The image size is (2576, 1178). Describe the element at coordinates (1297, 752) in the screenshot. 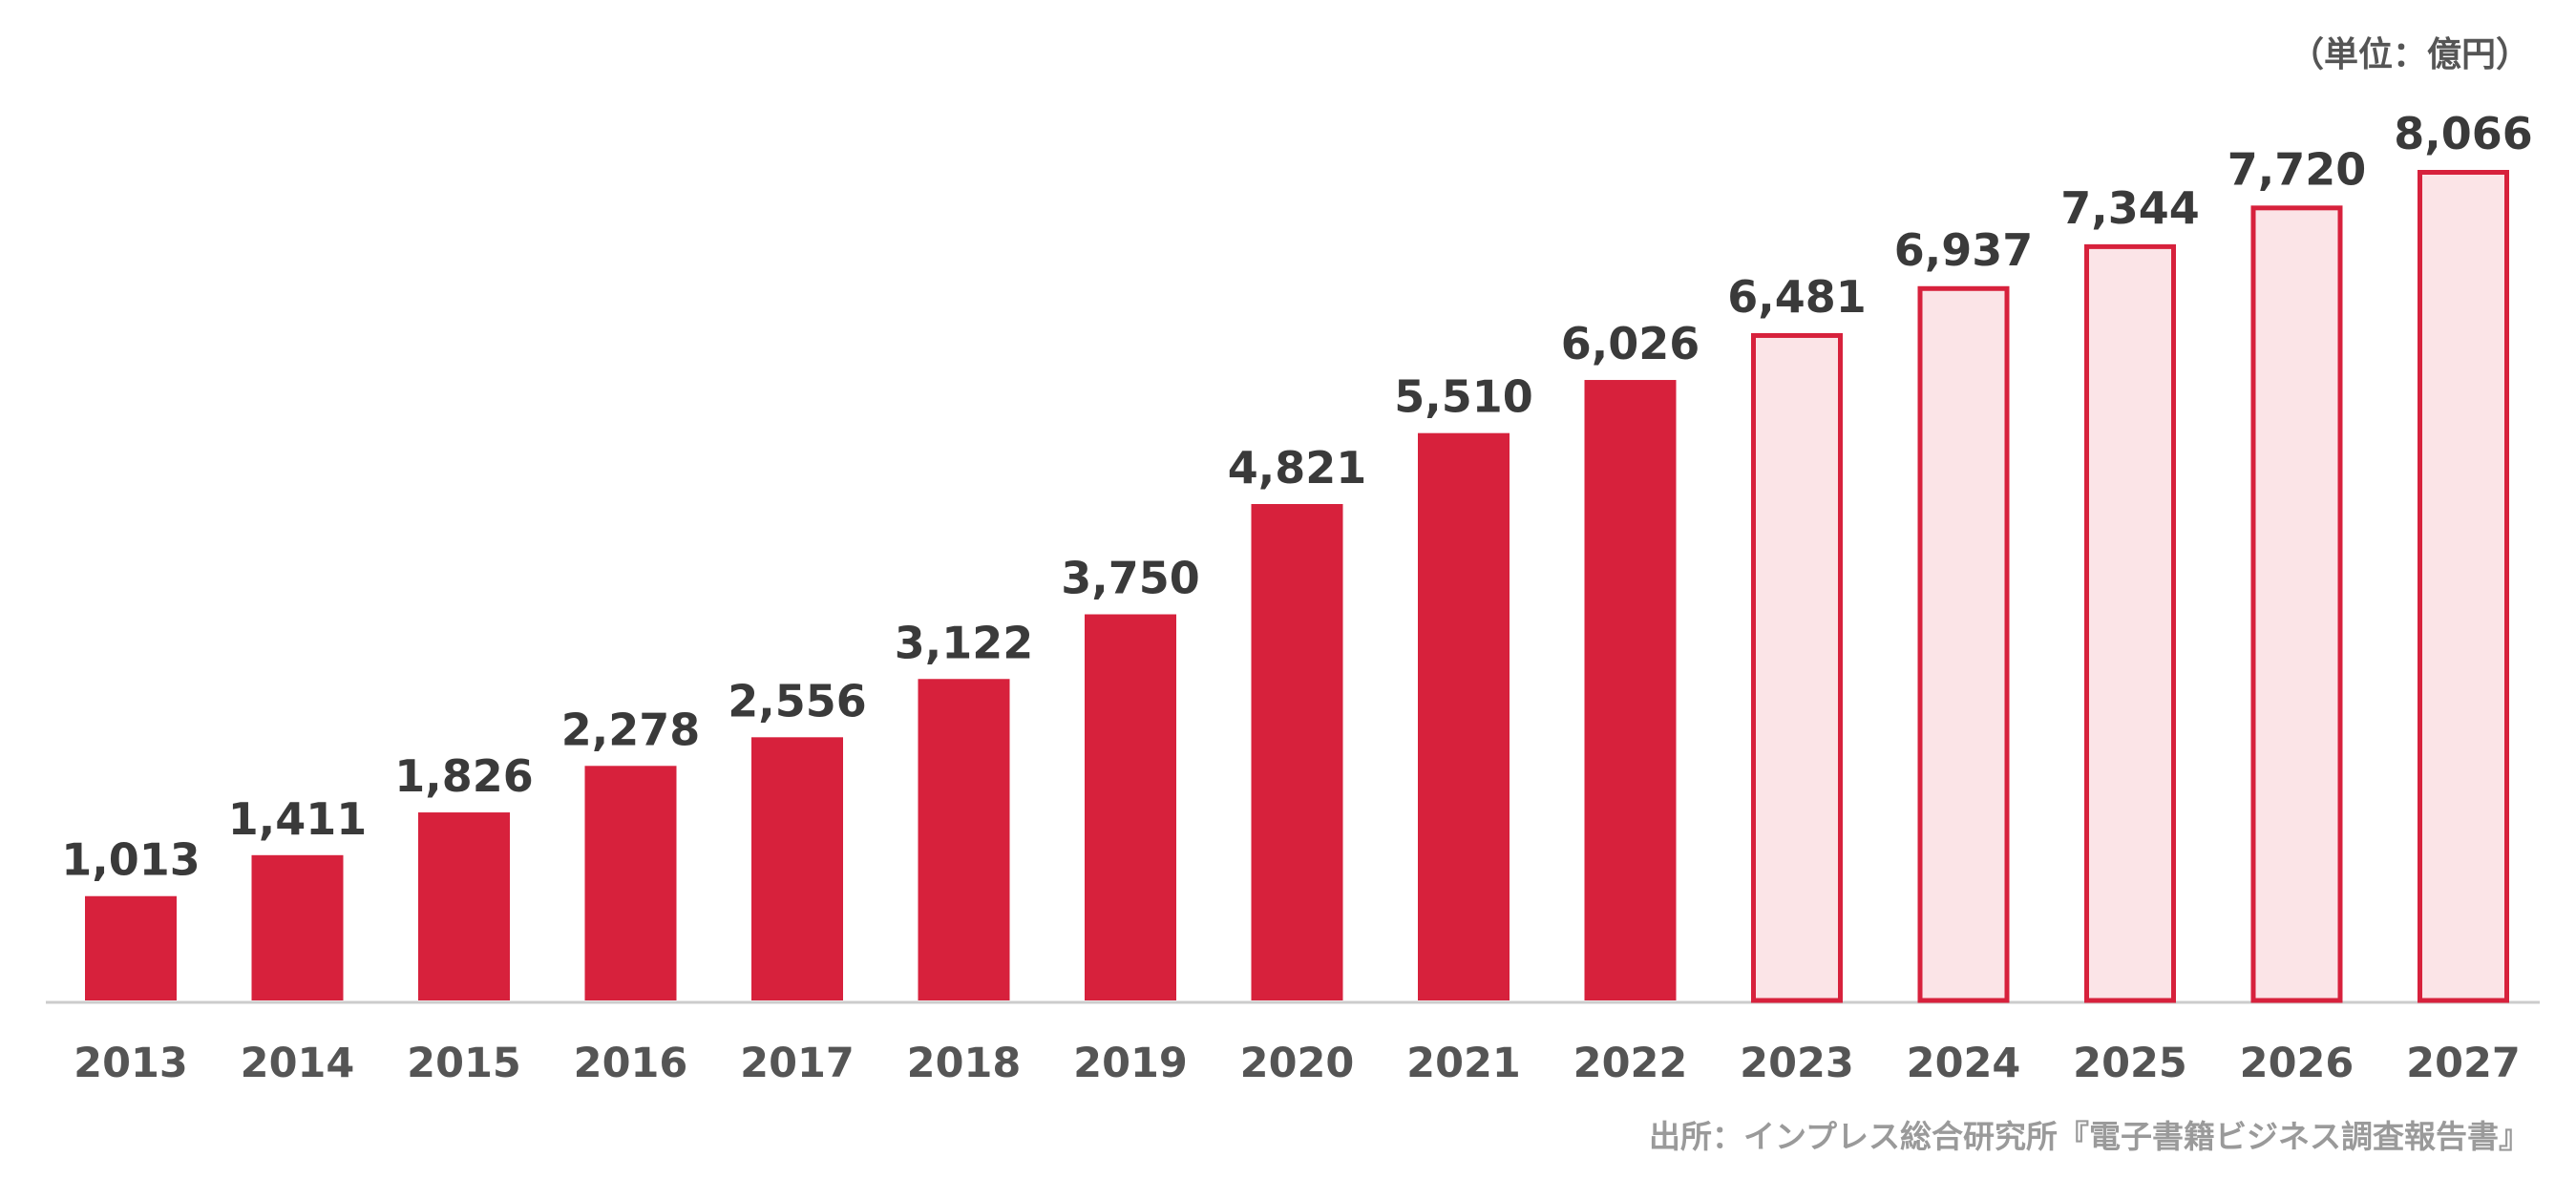

I see `bar-2020` at that location.